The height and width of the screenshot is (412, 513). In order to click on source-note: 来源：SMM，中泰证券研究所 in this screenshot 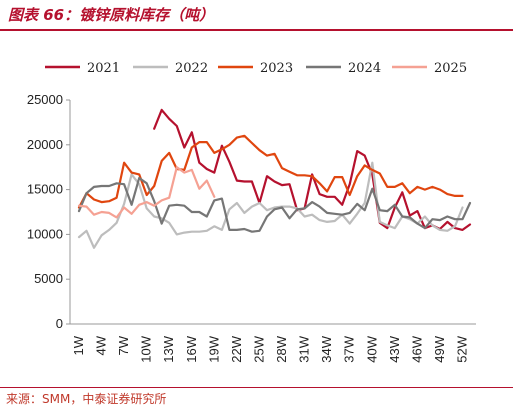, I will do `click(86, 399)`.